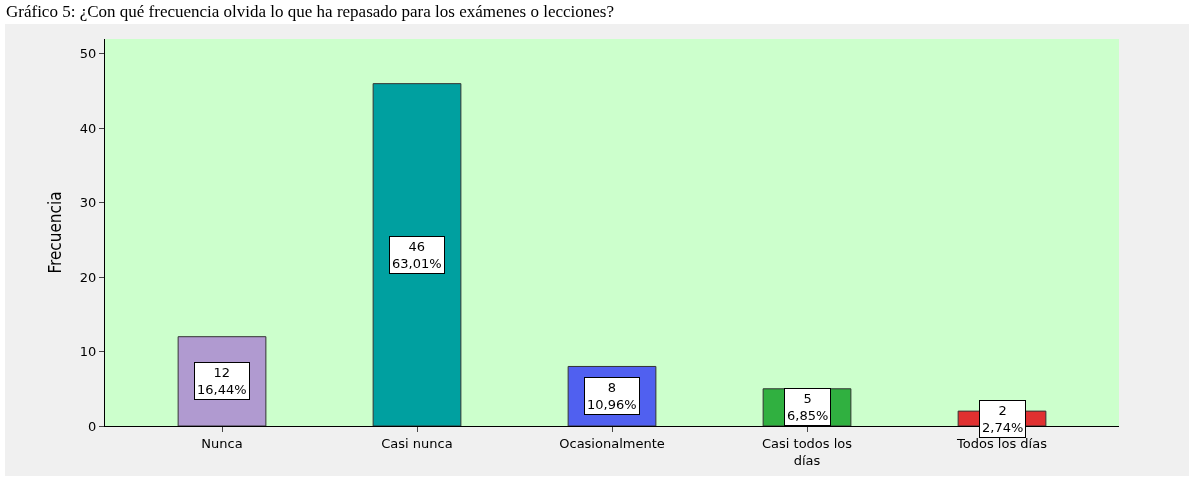  Describe the element at coordinates (88, 203) in the screenshot. I see `y-tick-label: 30` at that location.